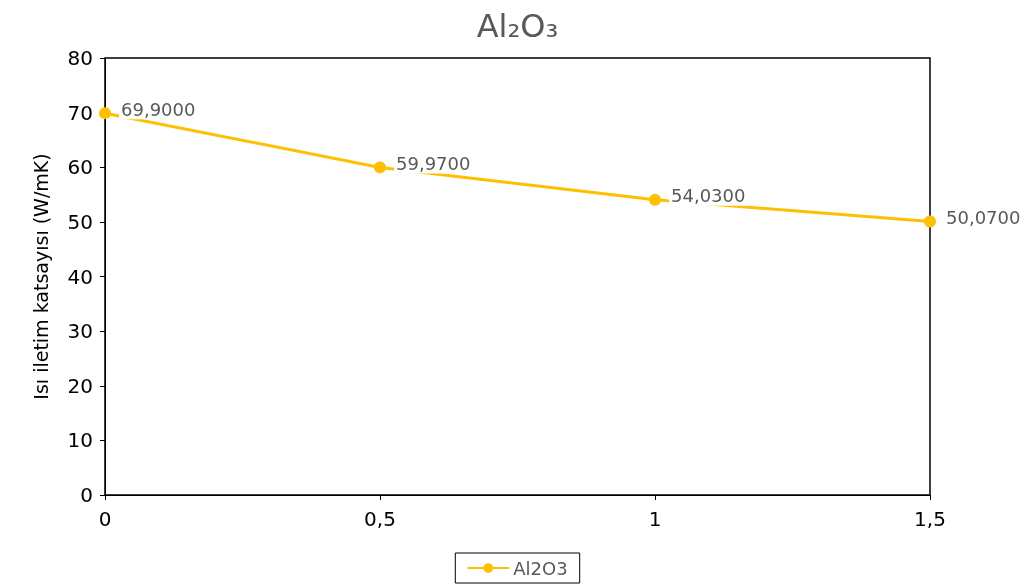 The height and width of the screenshot is (585, 1035). Describe the element at coordinates (80, 167) in the screenshot. I see `y-tick-label: 60` at that location.